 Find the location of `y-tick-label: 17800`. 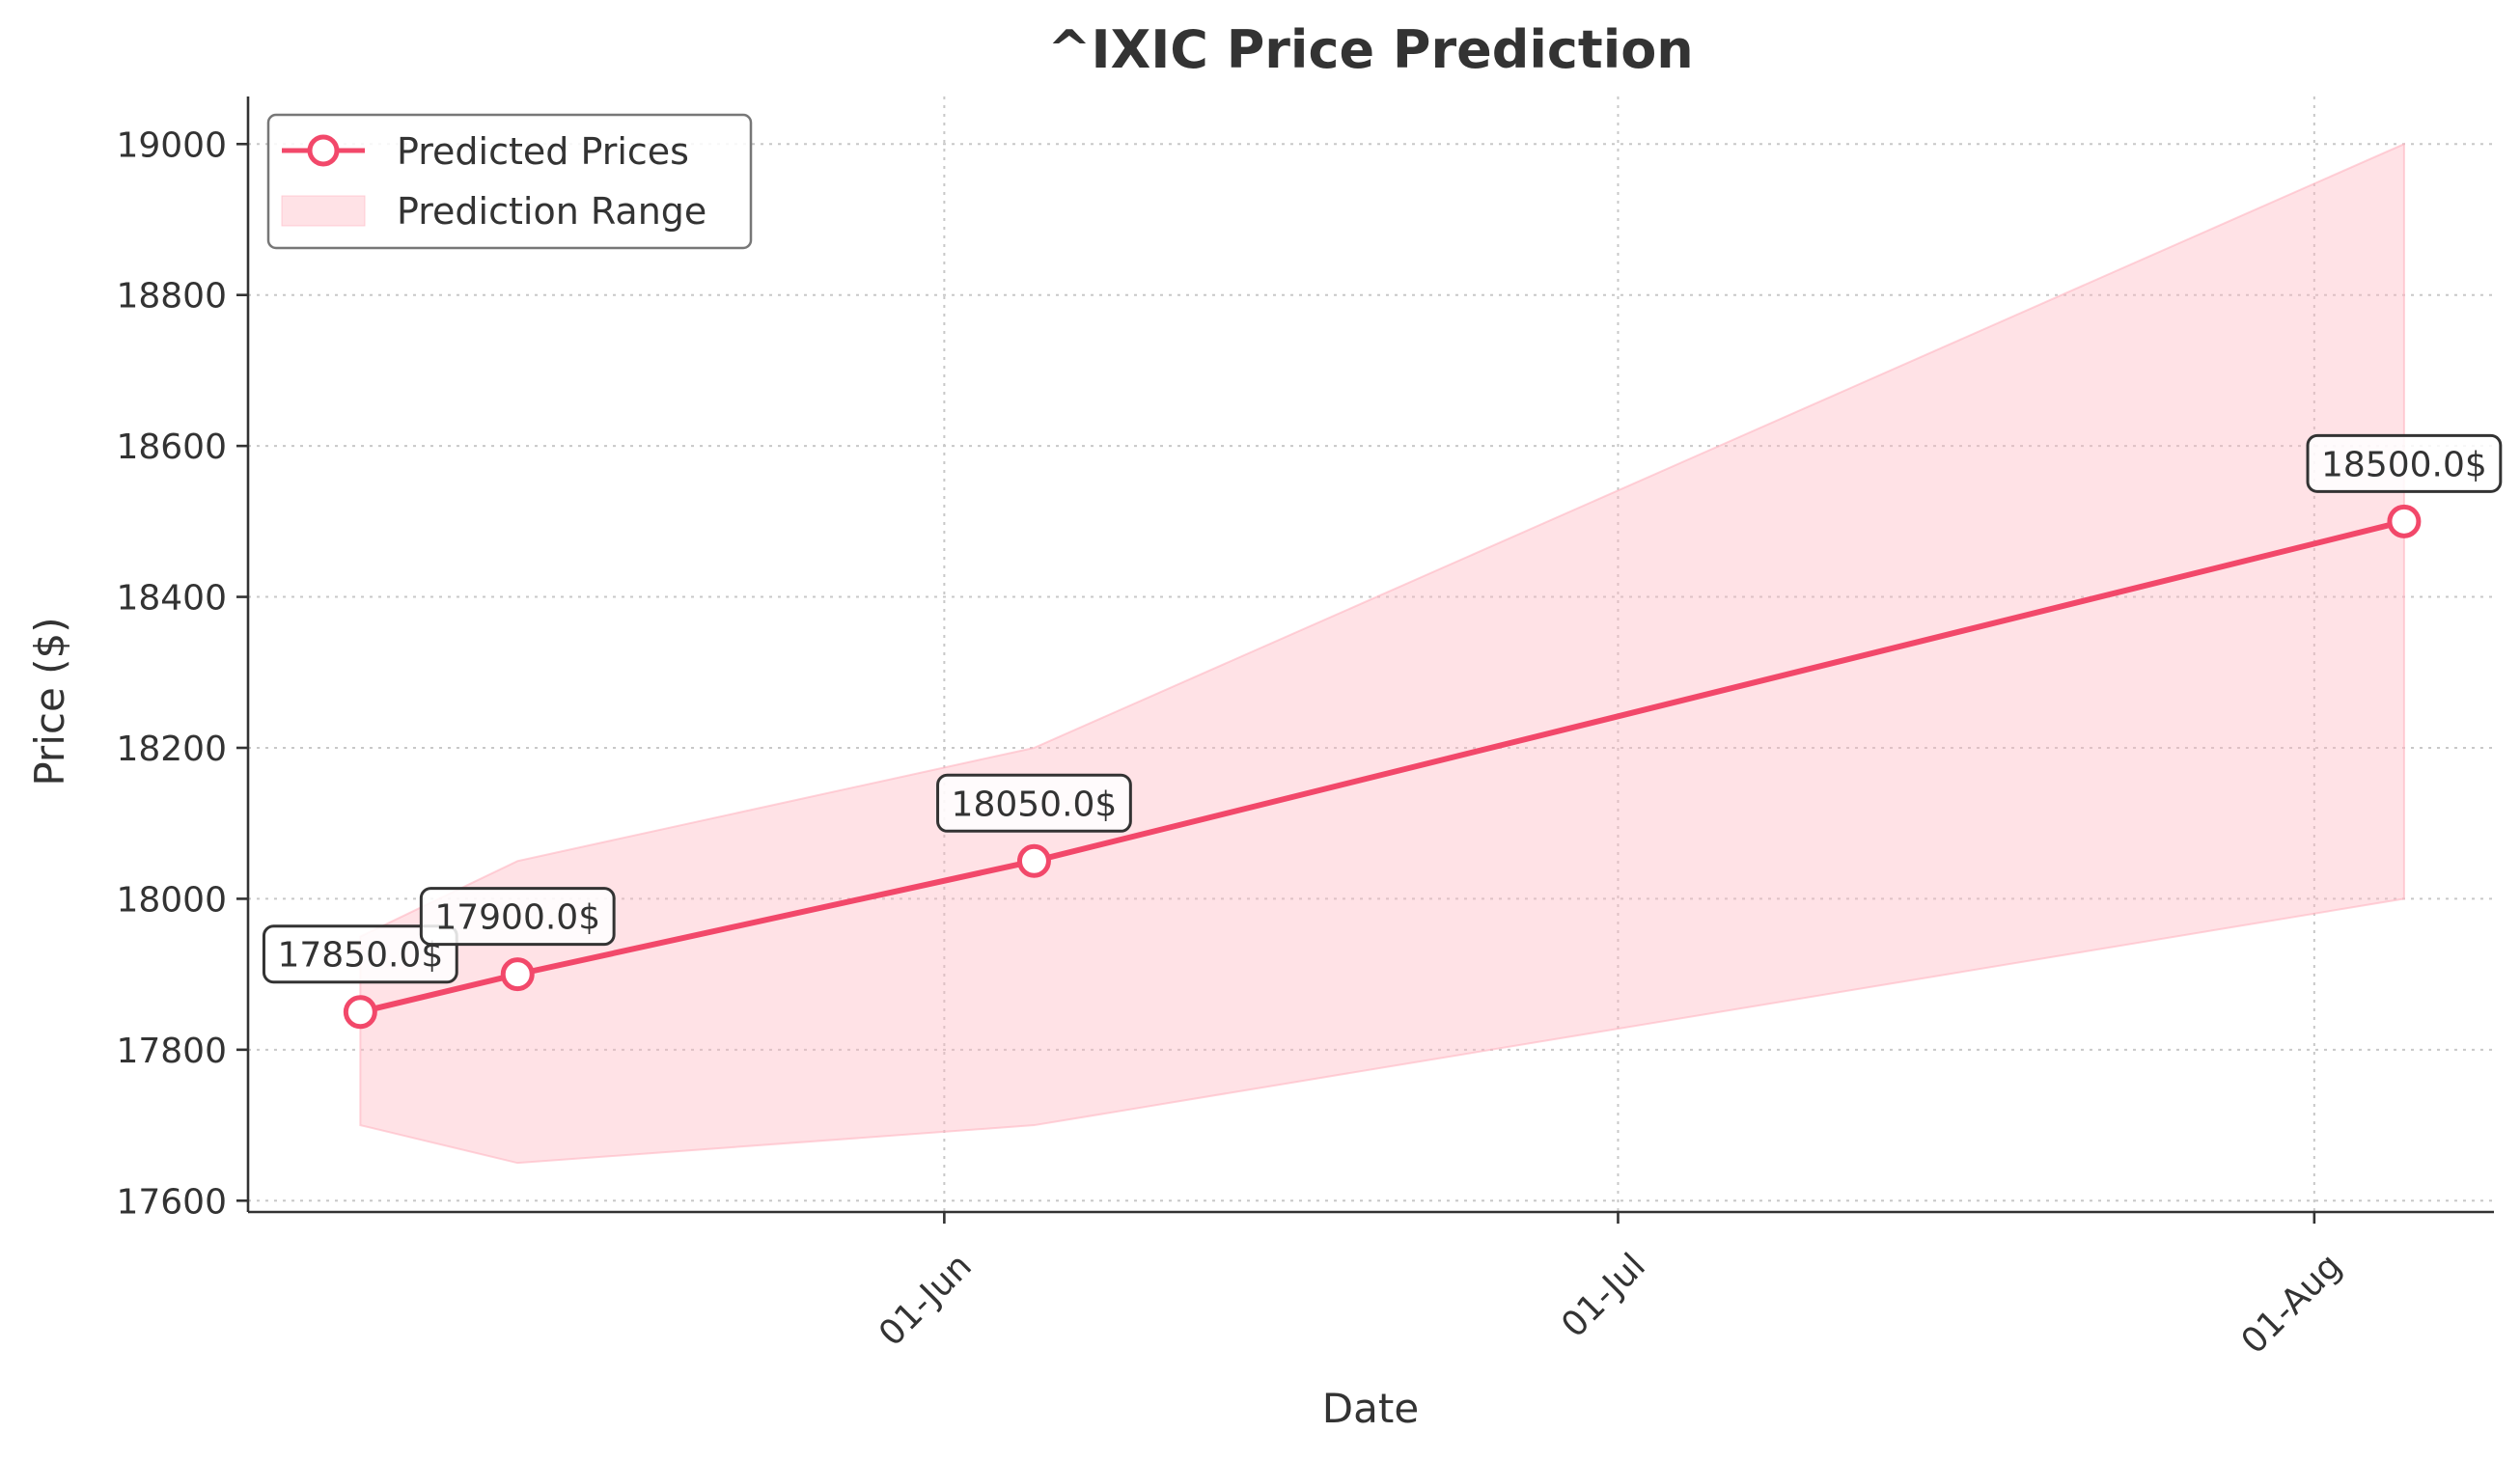

y-tick-label: 17800 is located at coordinates (171, 1051).